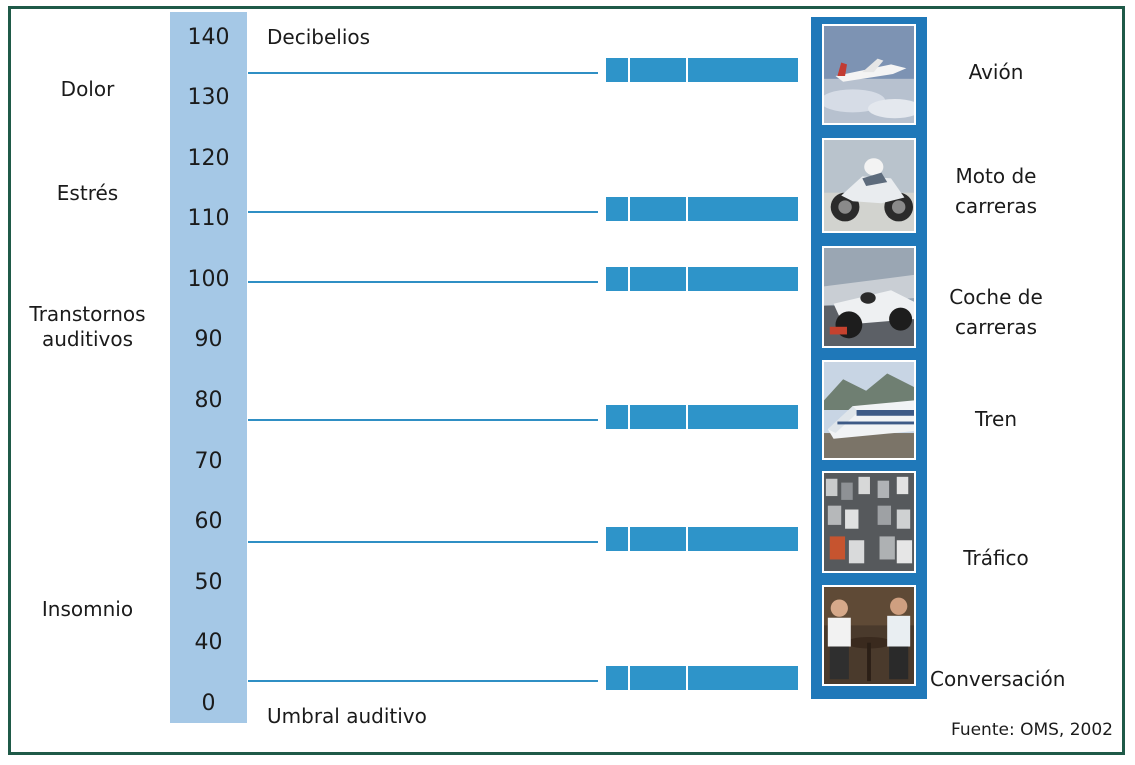 This screenshot has width=1135, height=765. What do you see at coordinates (208, 703) in the screenshot?
I see `tick-label-0: 0` at bounding box center [208, 703].